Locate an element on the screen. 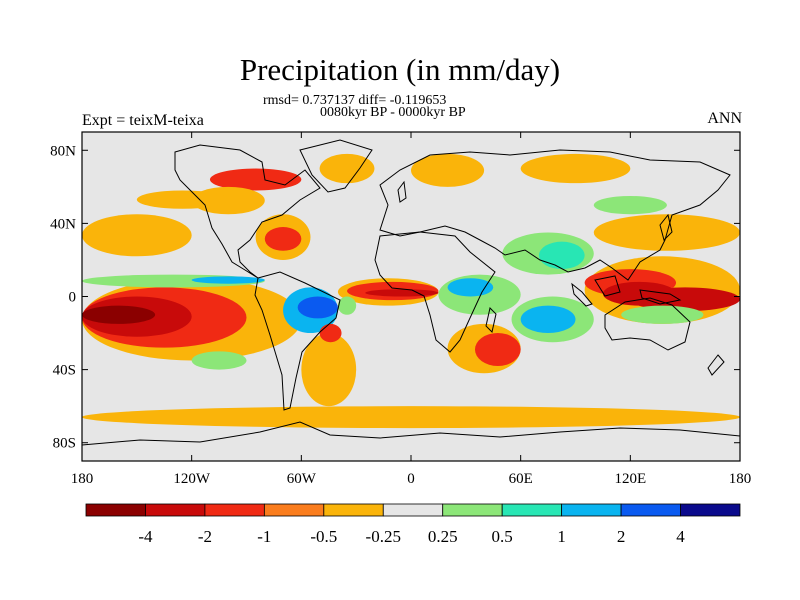 This screenshot has height=600, width=800. coast-greenland is located at coordinates (336, 166).